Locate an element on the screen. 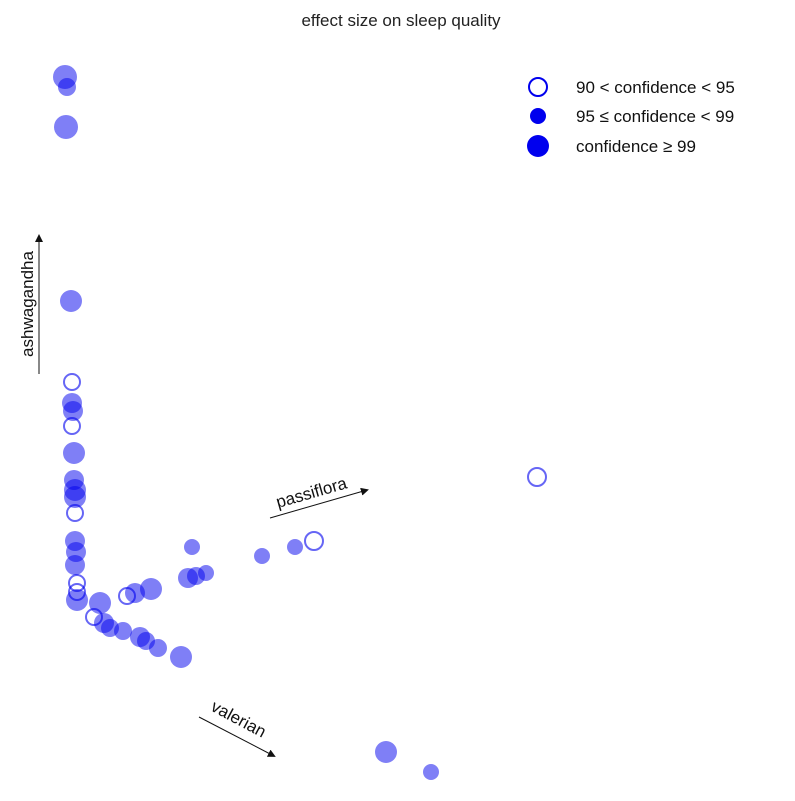 The width and height of the screenshot is (795, 801). legend-marker-hollow is located at coordinates (538, 87).